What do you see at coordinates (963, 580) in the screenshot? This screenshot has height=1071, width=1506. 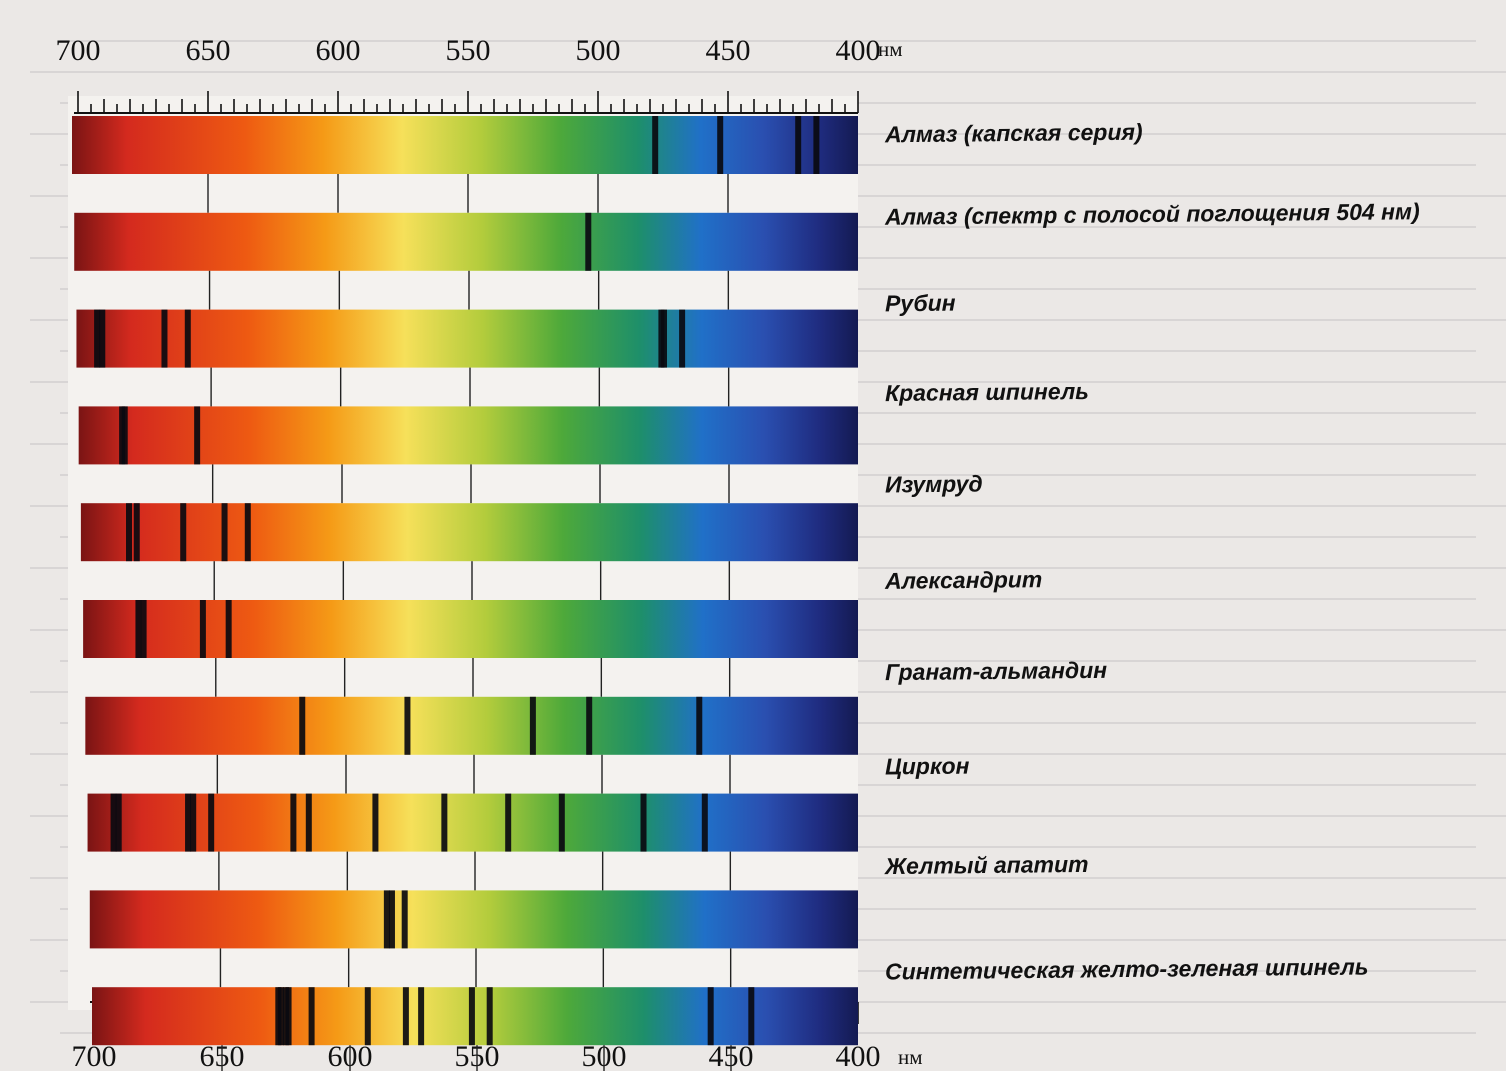 I see `sample-label: Александрит` at bounding box center [963, 580].